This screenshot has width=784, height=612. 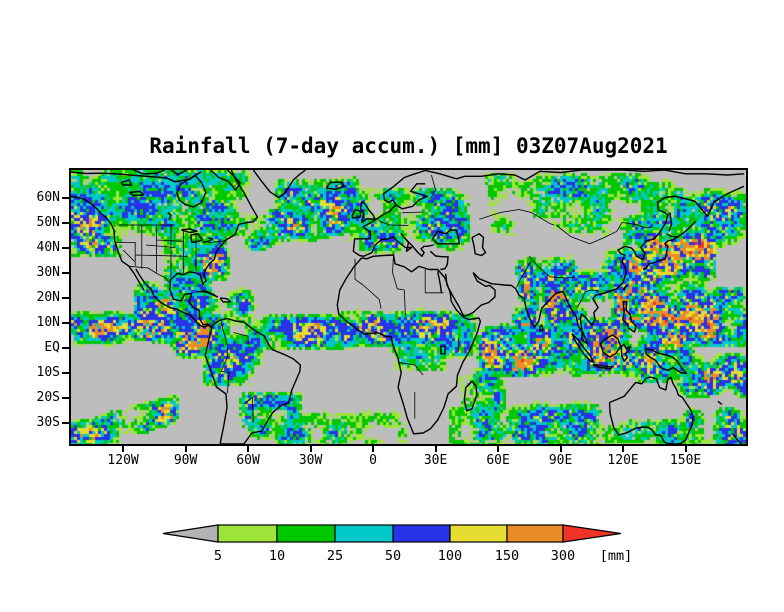 I want to click on colorbar-tick-label: 25, so click(x=335, y=556).